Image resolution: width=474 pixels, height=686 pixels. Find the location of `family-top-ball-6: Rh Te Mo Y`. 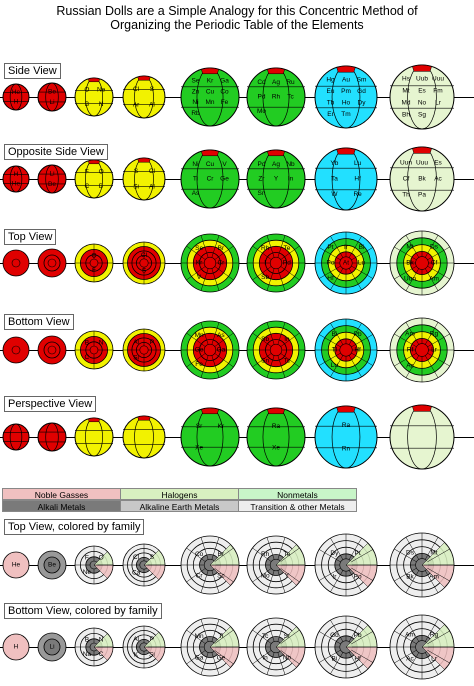

family-top-ball-6: Rh Te Mo Y is located at coordinates (276, 565).